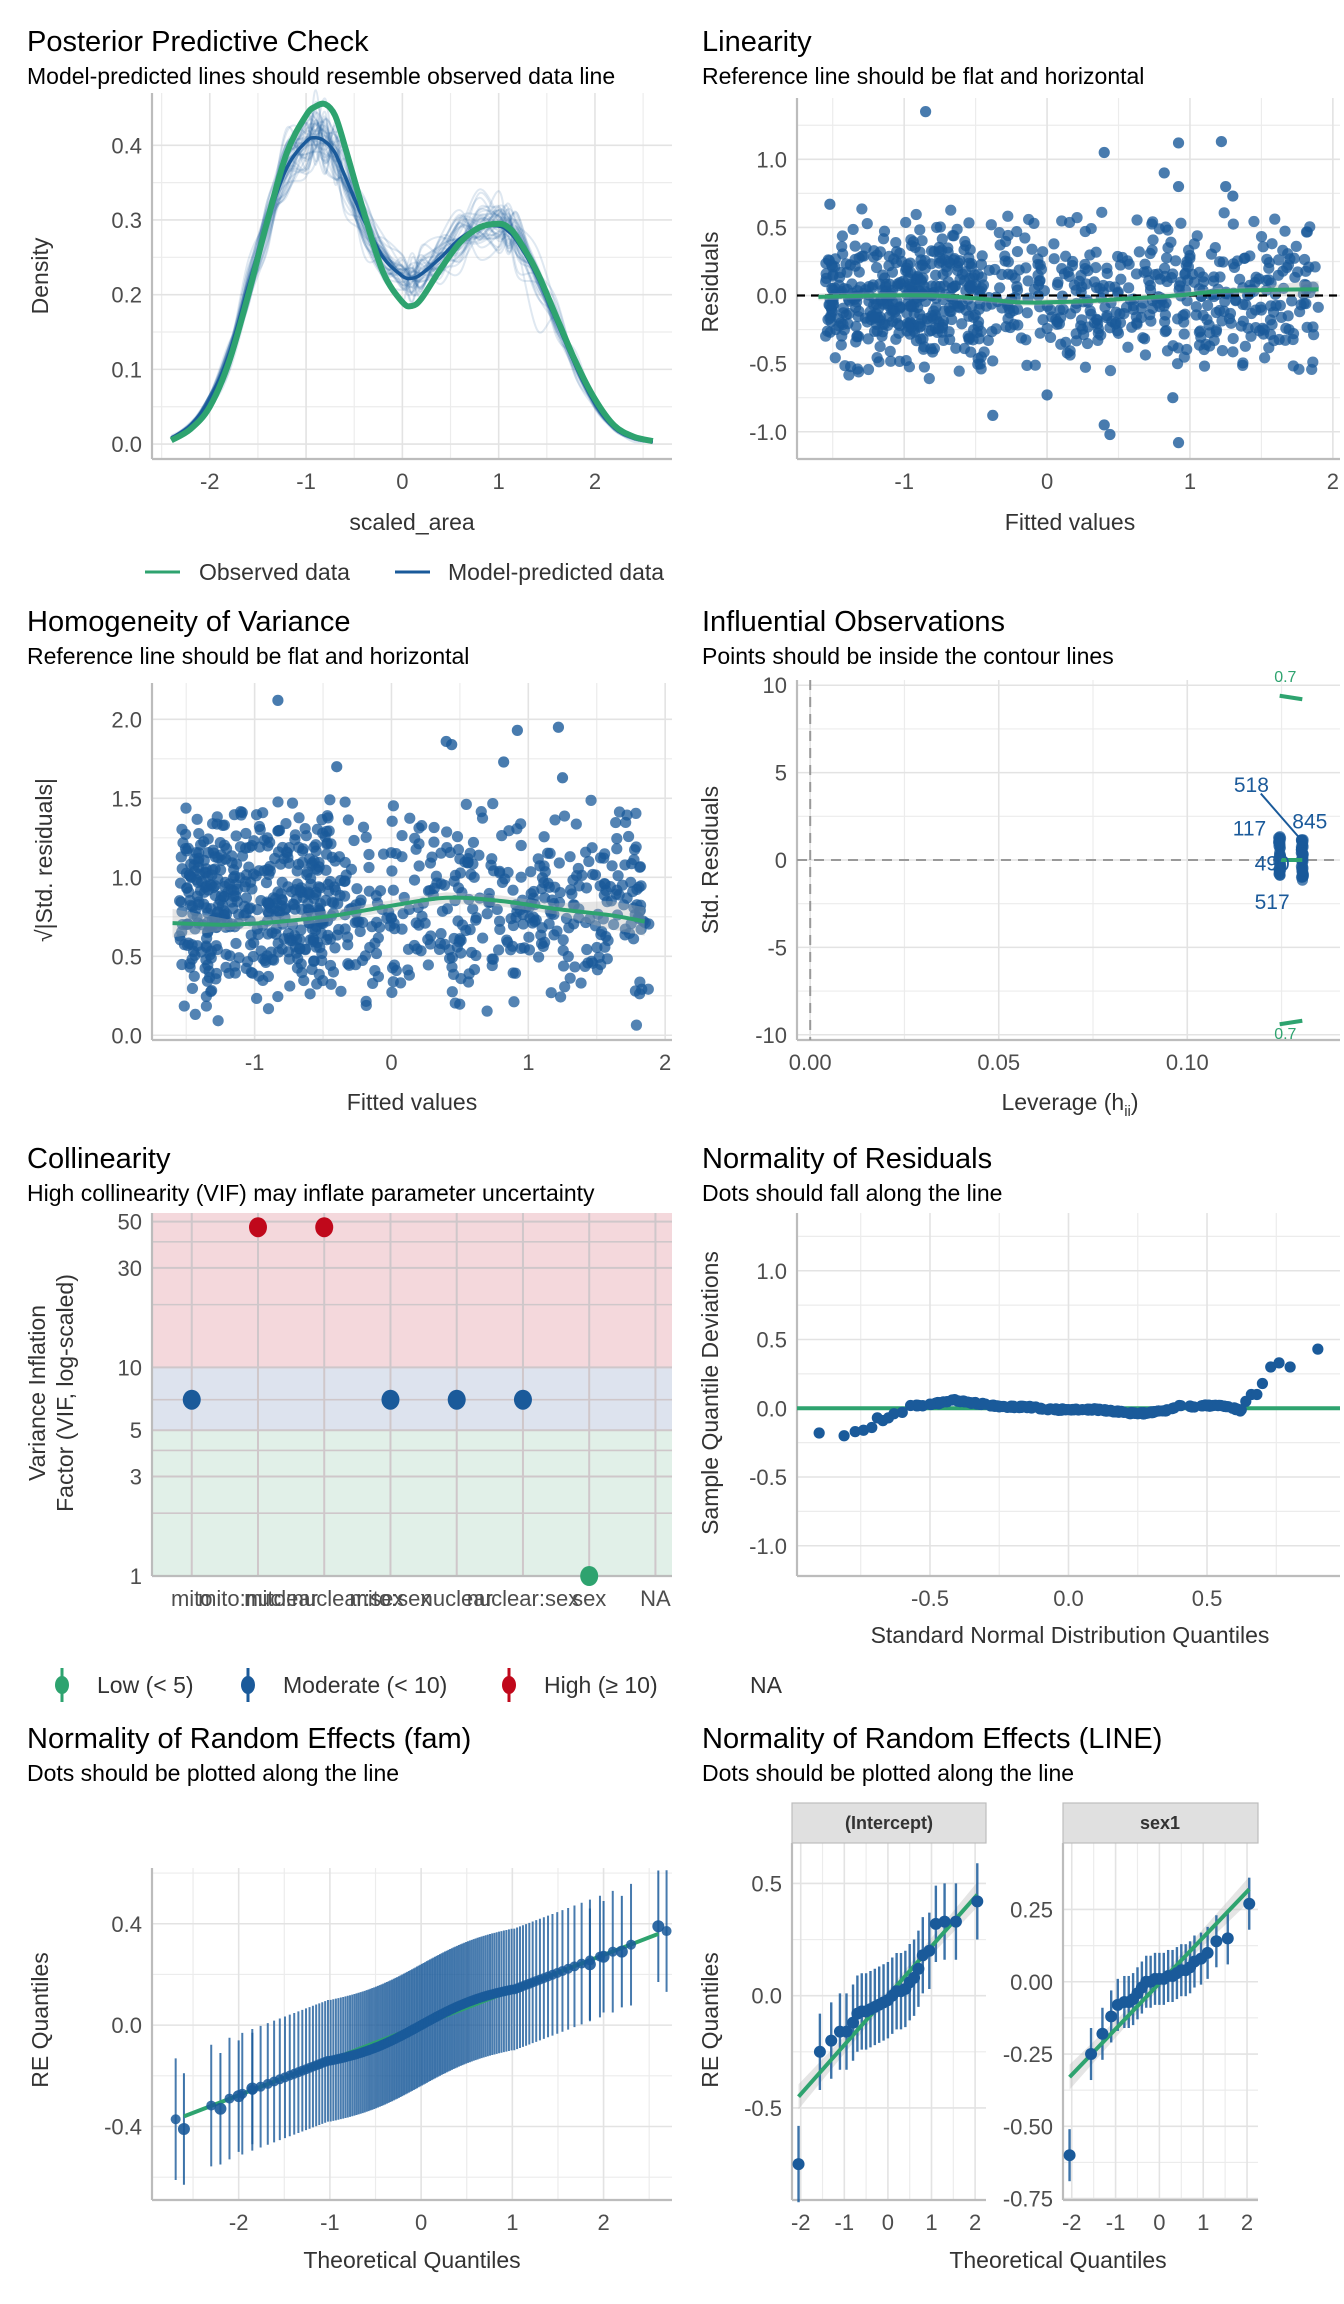 This screenshot has height=2304, width=1344. I want to click on re-line-sex1-point, so click(1102, 2033).